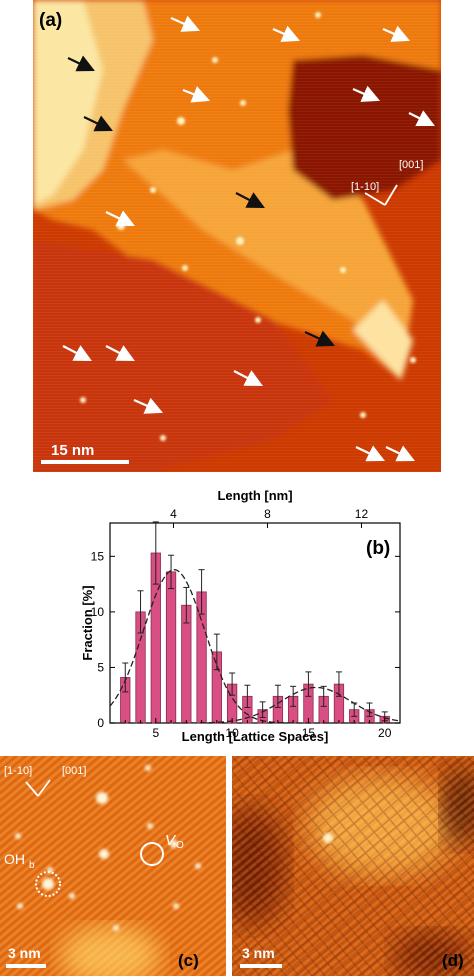 The image size is (474, 977). Describe the element at coordinates (48, 884) in the screenshot. I see `hydroxyl-marker-circle` at that location.